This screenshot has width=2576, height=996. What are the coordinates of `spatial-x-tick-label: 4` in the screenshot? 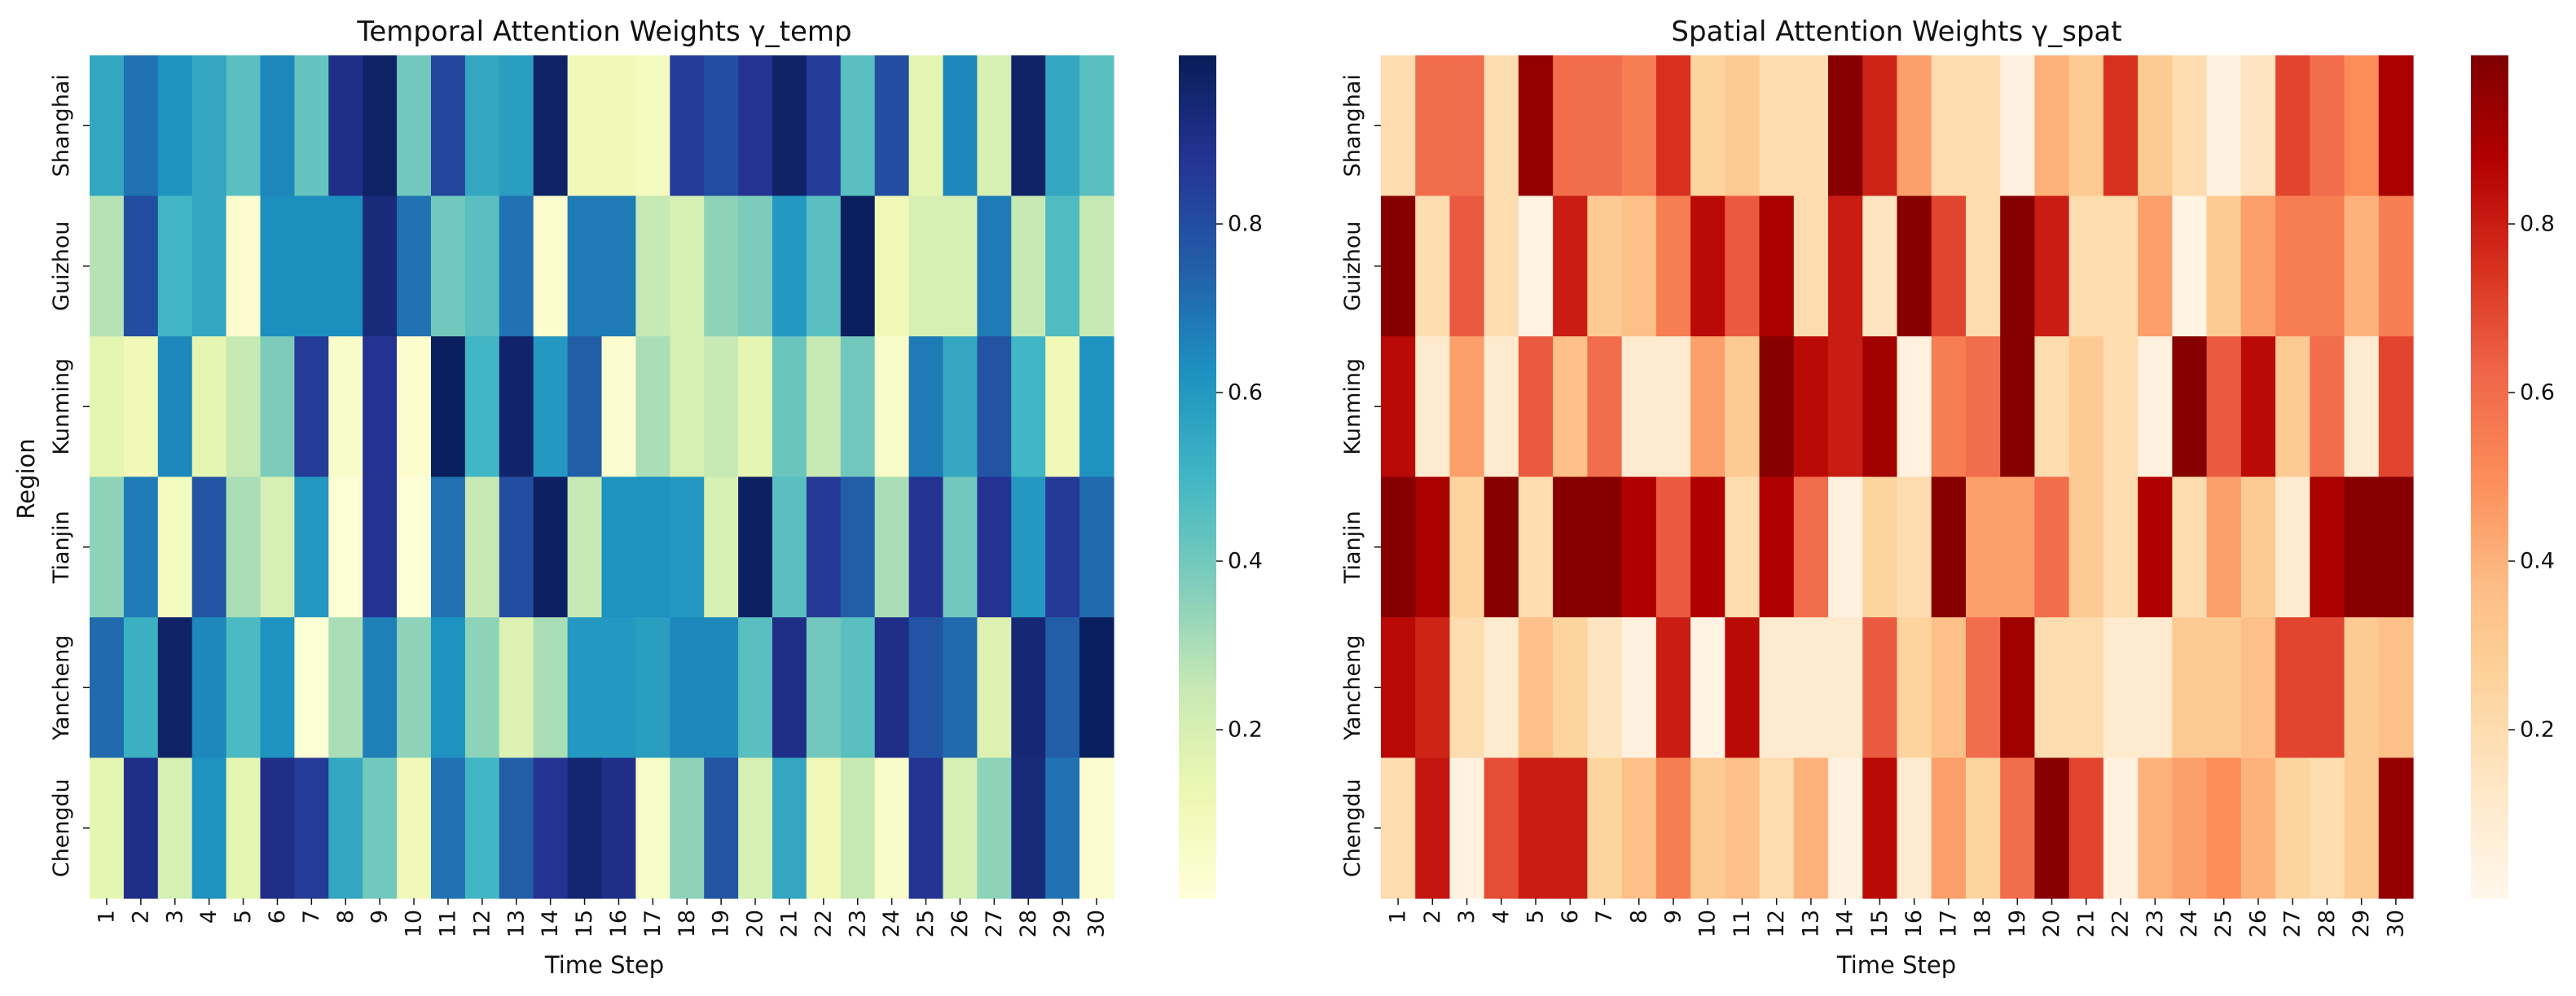 It's located at (1501, 917).